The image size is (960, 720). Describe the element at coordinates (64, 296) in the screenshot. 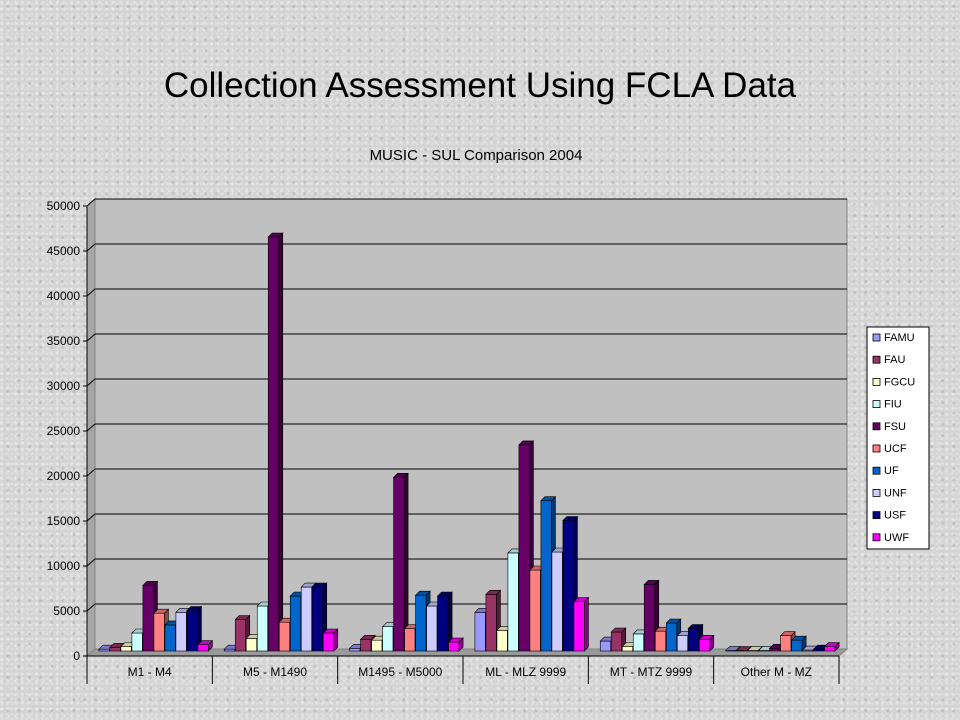

I see `y-tick-label: 40000` at that location.